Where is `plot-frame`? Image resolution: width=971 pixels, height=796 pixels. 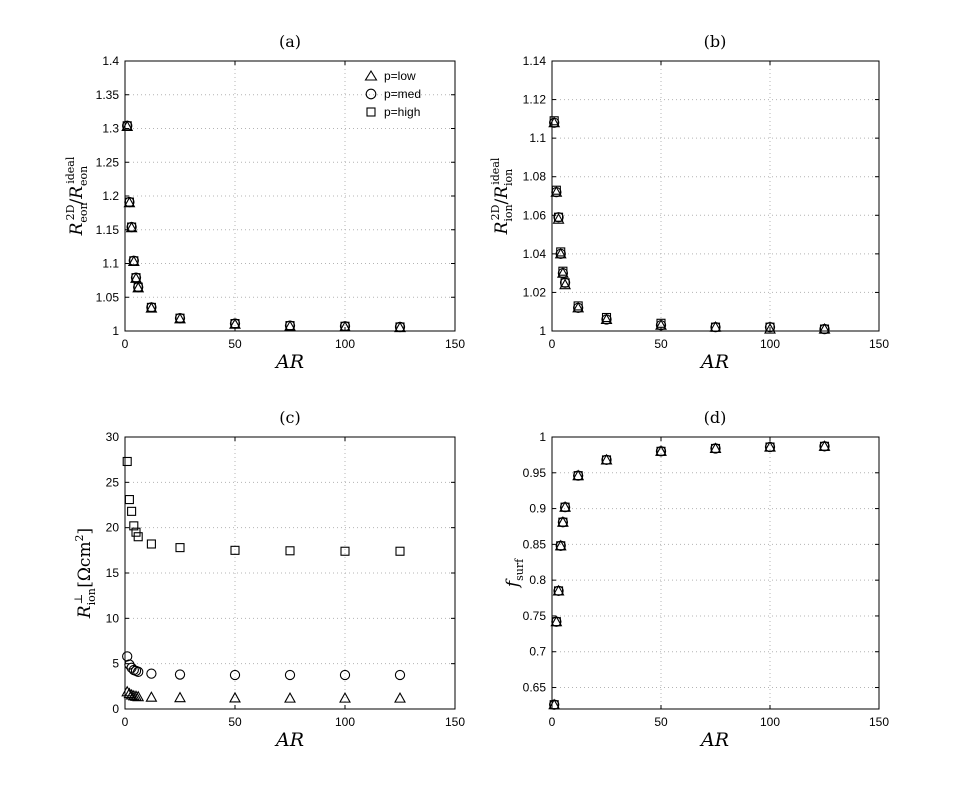
plot-frame is located at coordinates (715, 196).